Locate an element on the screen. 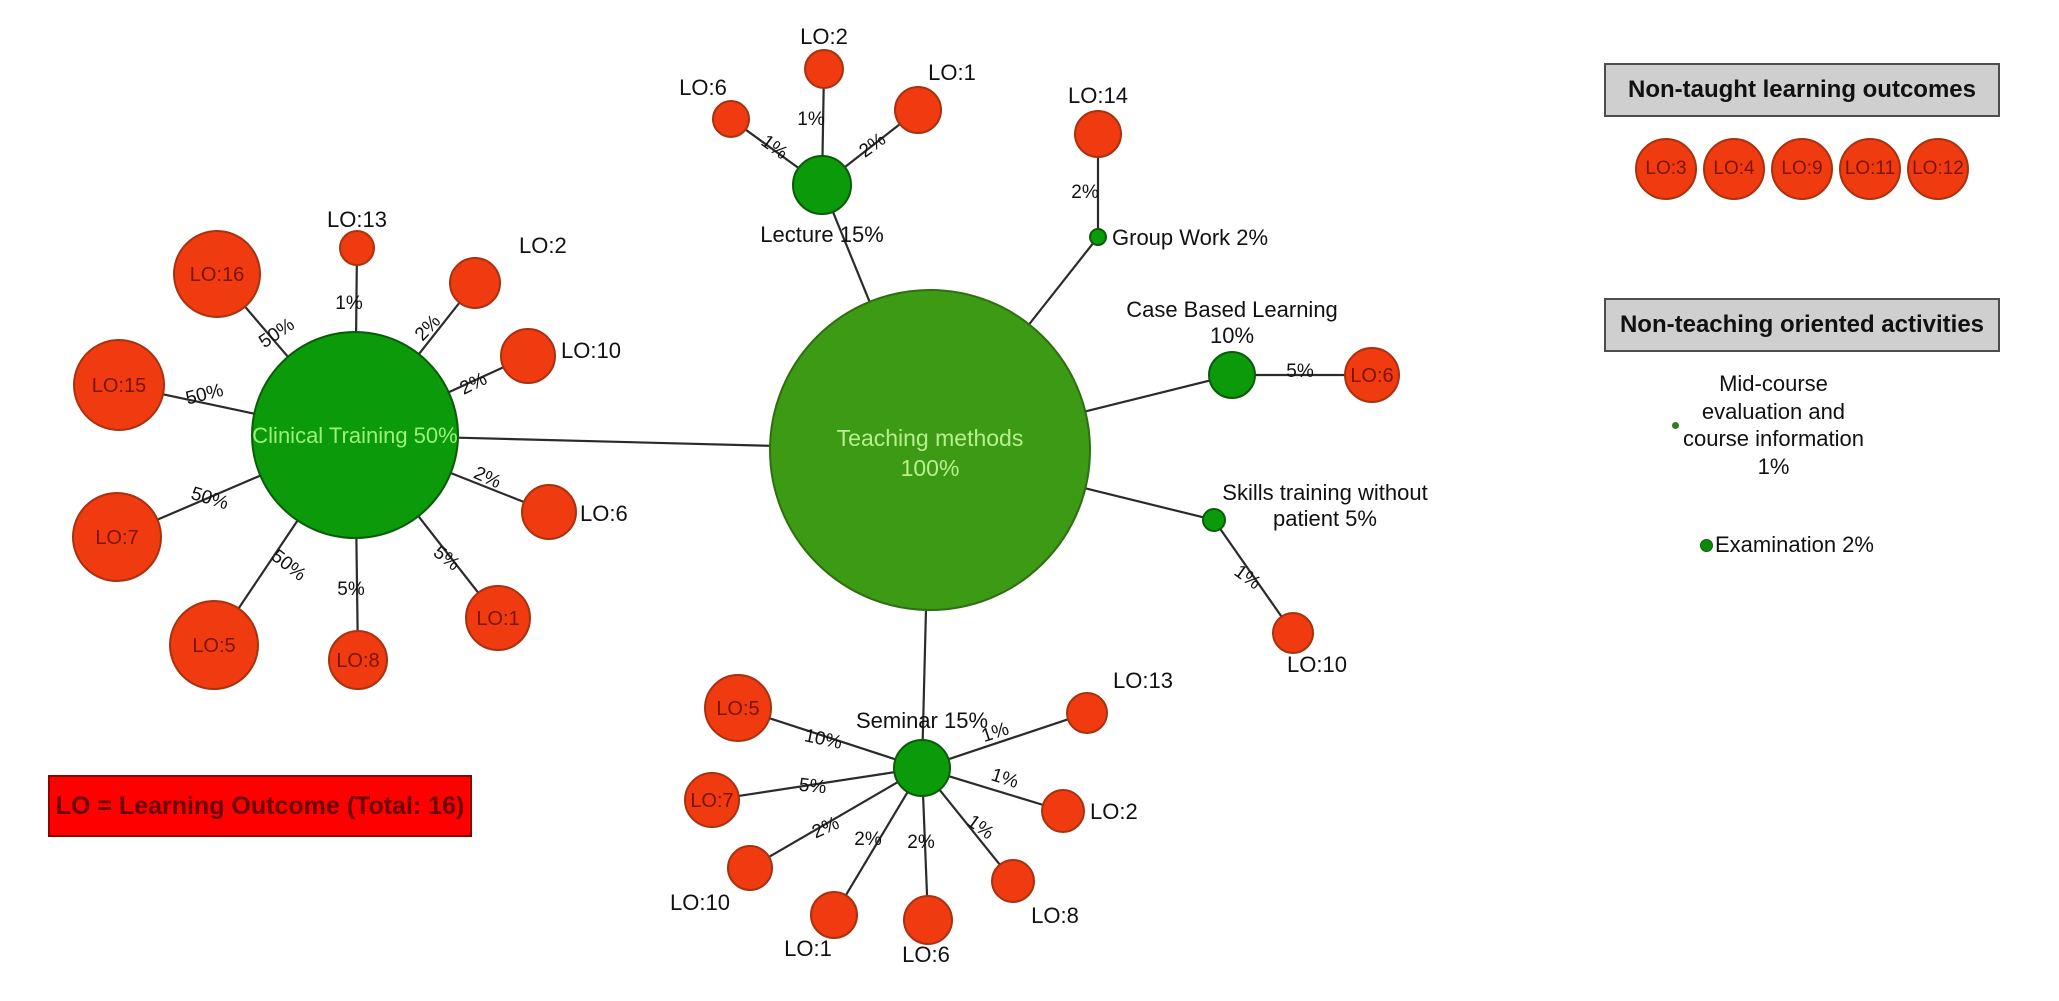 This screenshot has width=2059, height=1001. node-ct-lo16 is located at coordinates (217, 274).